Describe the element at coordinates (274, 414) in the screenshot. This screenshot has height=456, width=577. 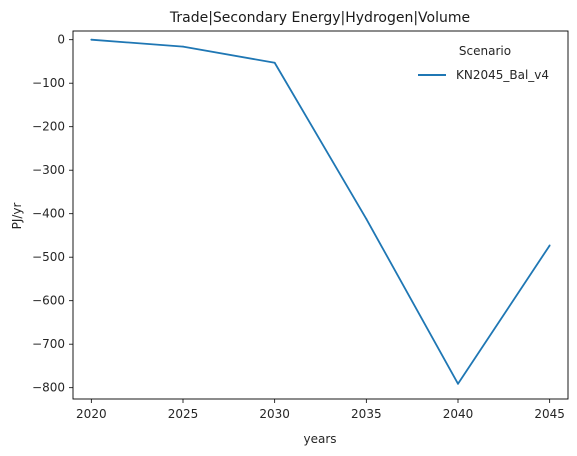
I see `x-tick-label: 2030` at that location.